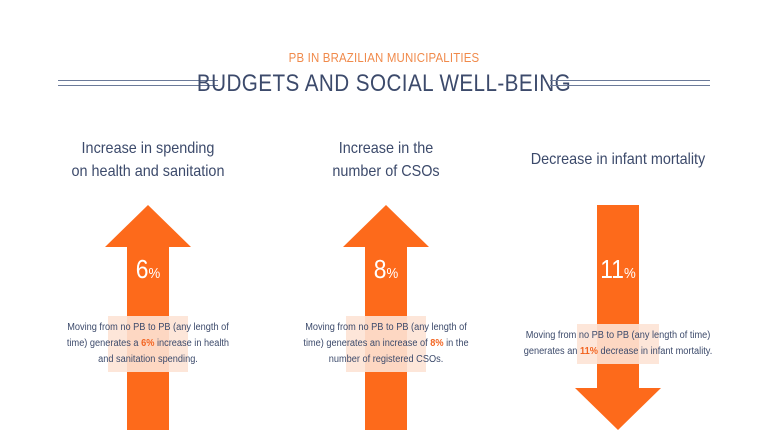 The image size is (768, 430). Describe the element at coordinates (384, 57) in the screenshot. I see `subtitle: PB IN BRAZILIAN MUNICIPALITIES` at that location.